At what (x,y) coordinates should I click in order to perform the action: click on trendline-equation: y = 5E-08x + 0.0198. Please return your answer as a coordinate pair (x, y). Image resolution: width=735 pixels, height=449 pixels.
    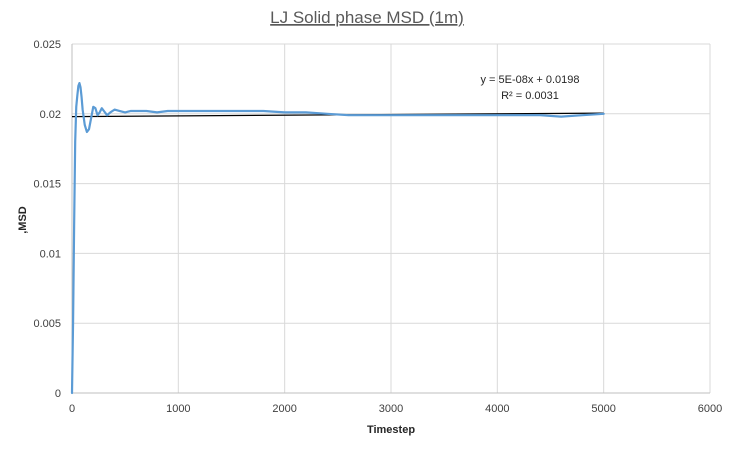
    Looking at the image, I should click on (529, 80).